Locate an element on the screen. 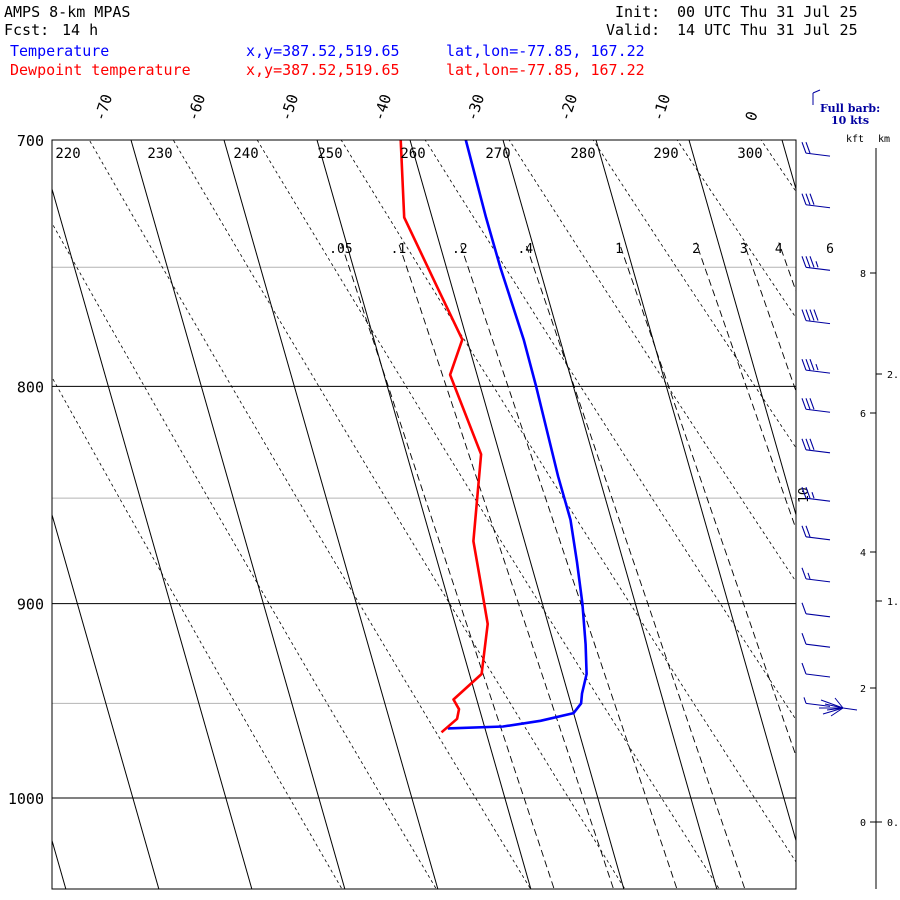 The height and width of the screenshot is (900, 900). isotherm-tick-label: -10 is located at coordinates (661, 107).